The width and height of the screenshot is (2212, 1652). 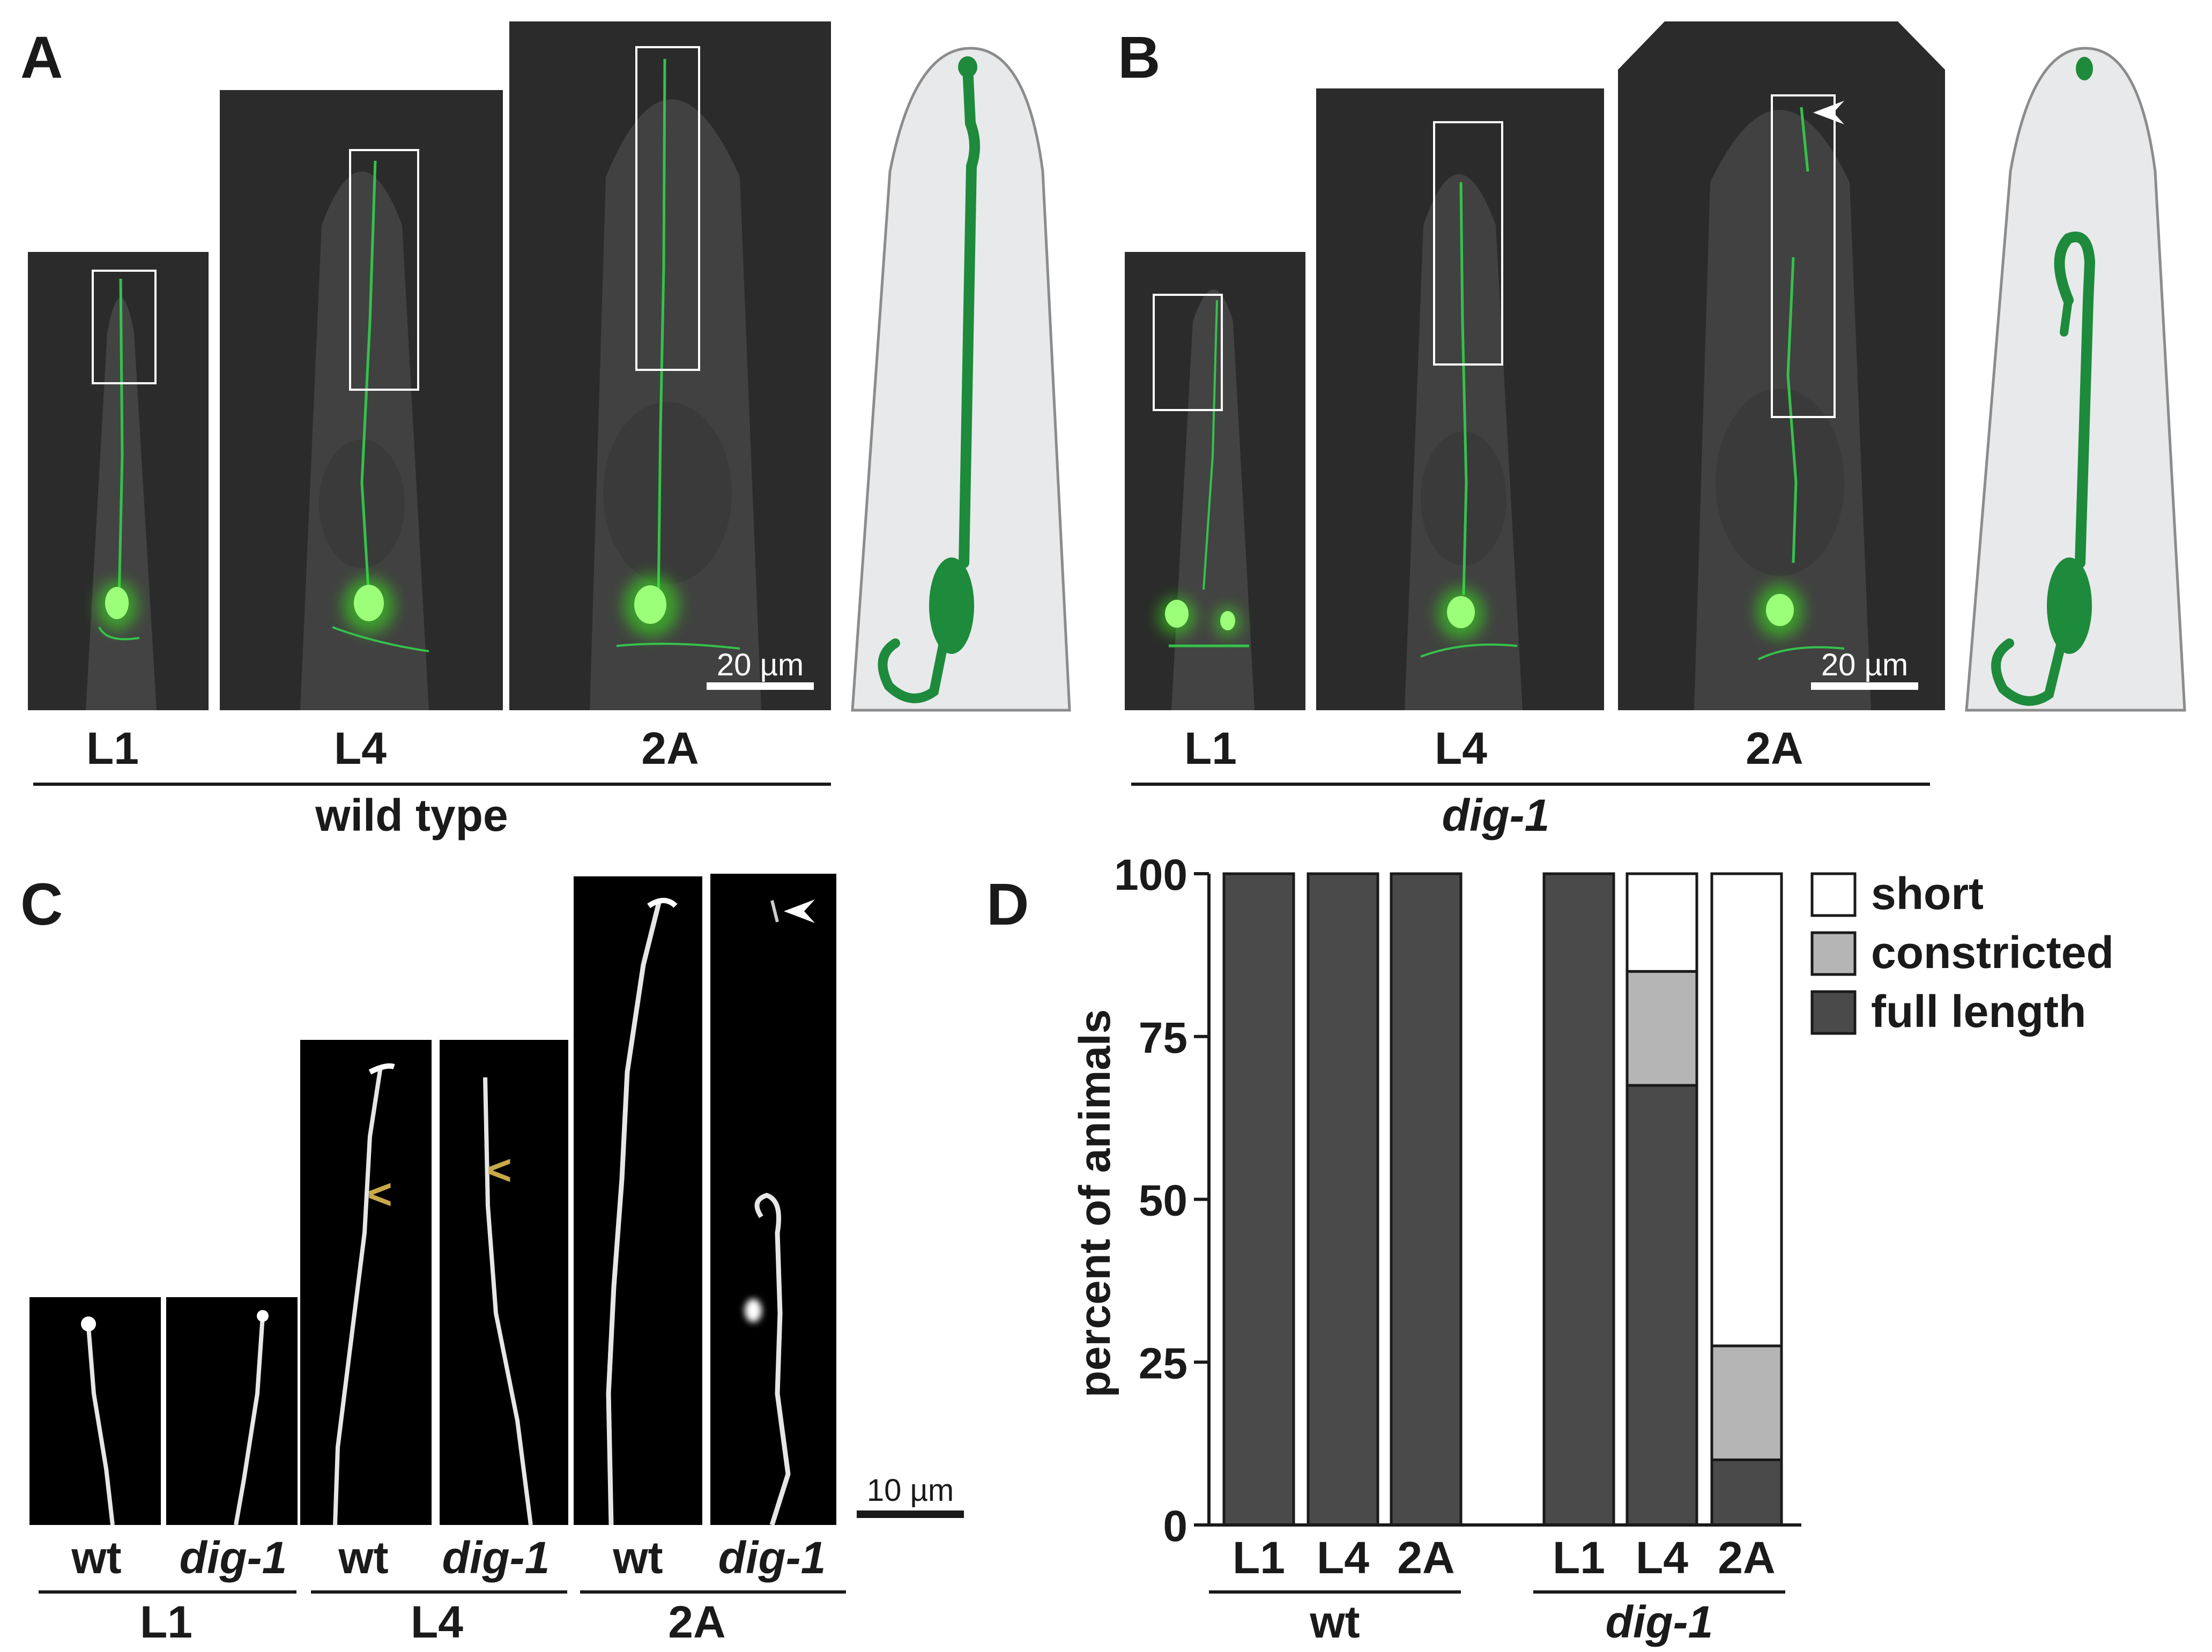 What do you see at coordinates (499, 1170) in the screenshot?
I see `panel-c-caret-dig1-l4-icon: <` at bounding box center [499, 1170].